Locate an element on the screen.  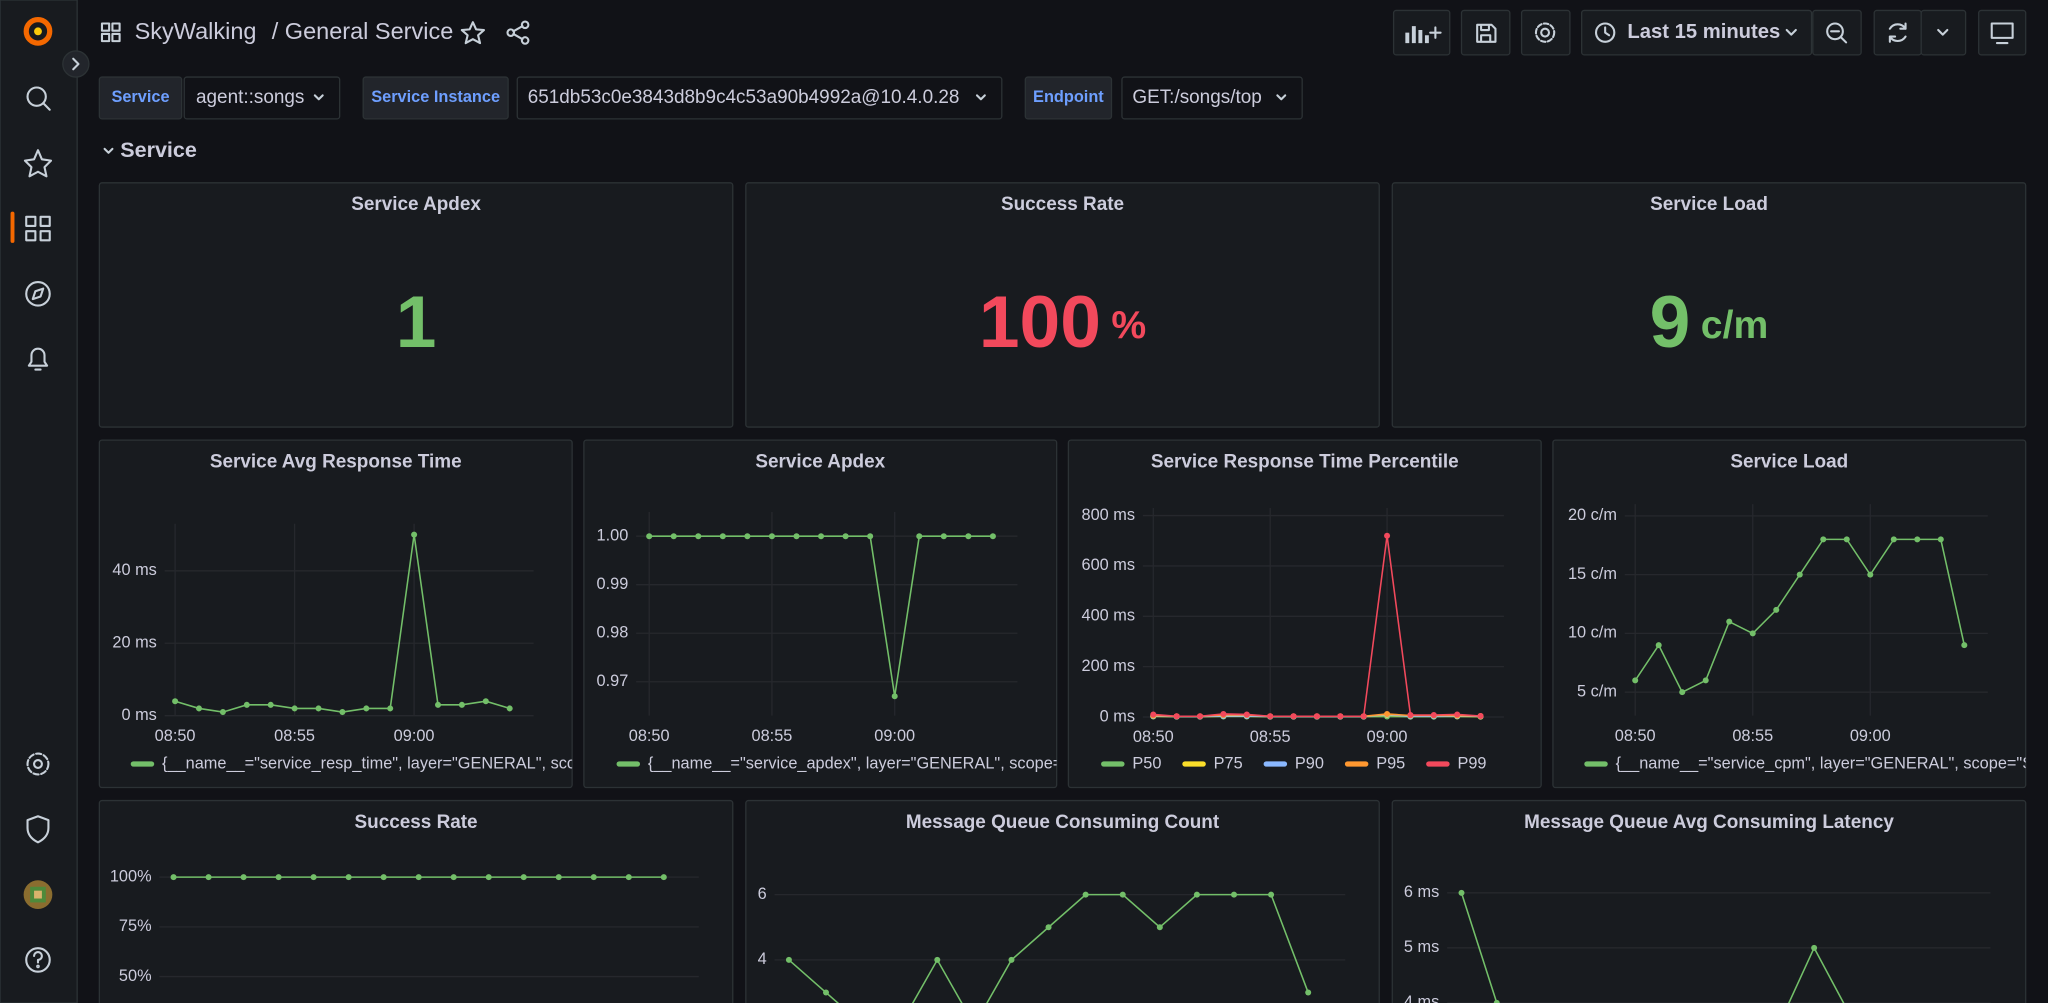
y-tick-label: 20 ms is located at coordinates (134, 643).